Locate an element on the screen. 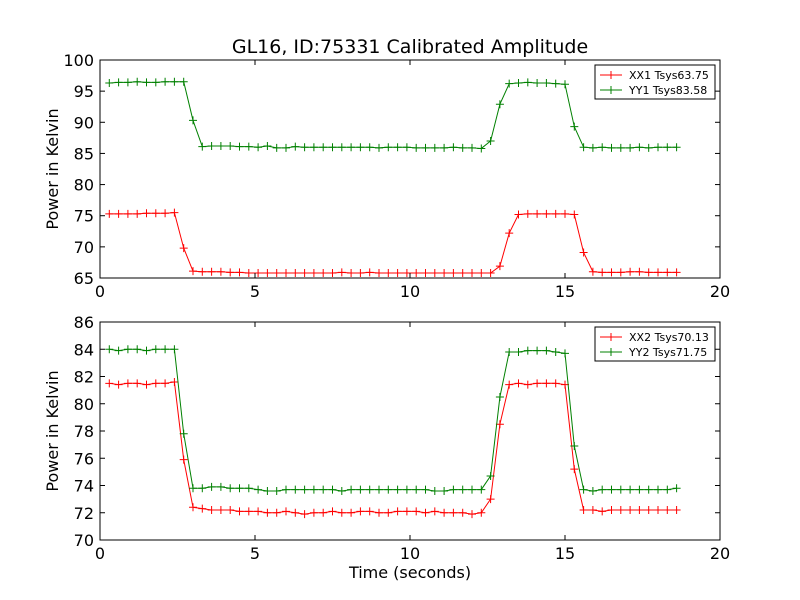  legend-entry-label: XX1 Tsys63.75 is located at coordinates (669, 75).